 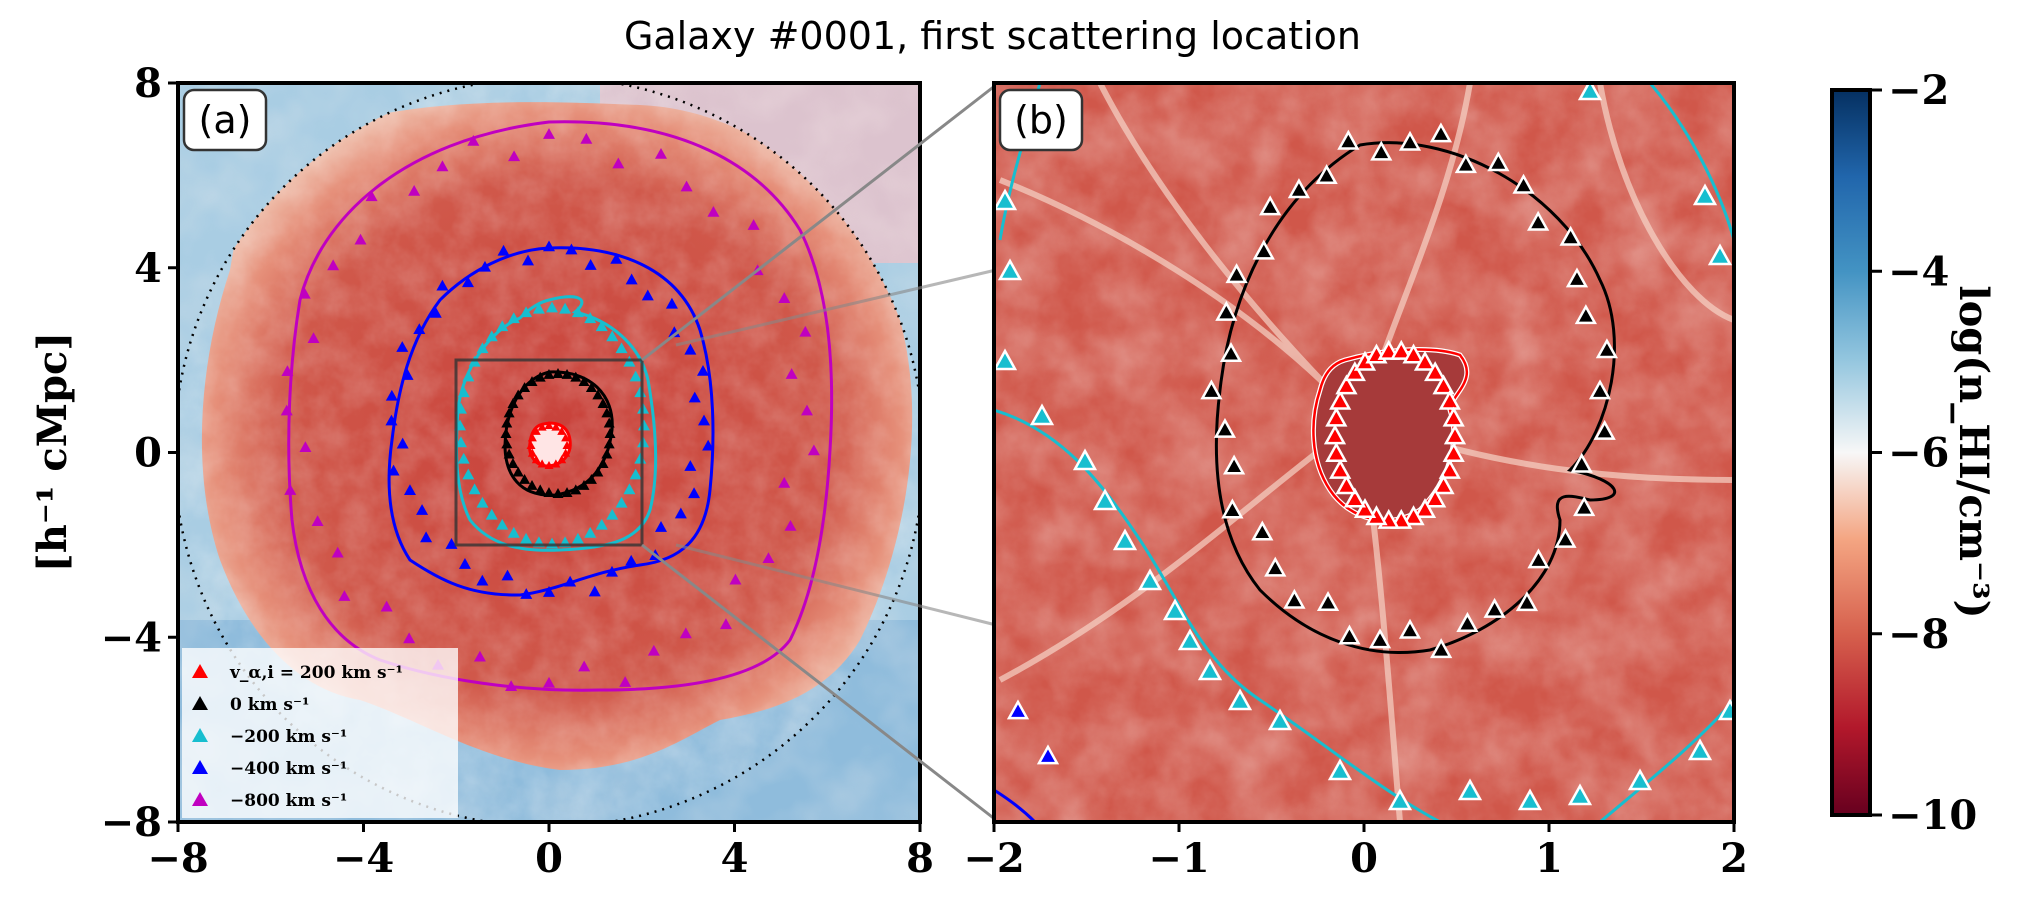 I want to click on ytick-label: −8, so click(x=131, y=822).